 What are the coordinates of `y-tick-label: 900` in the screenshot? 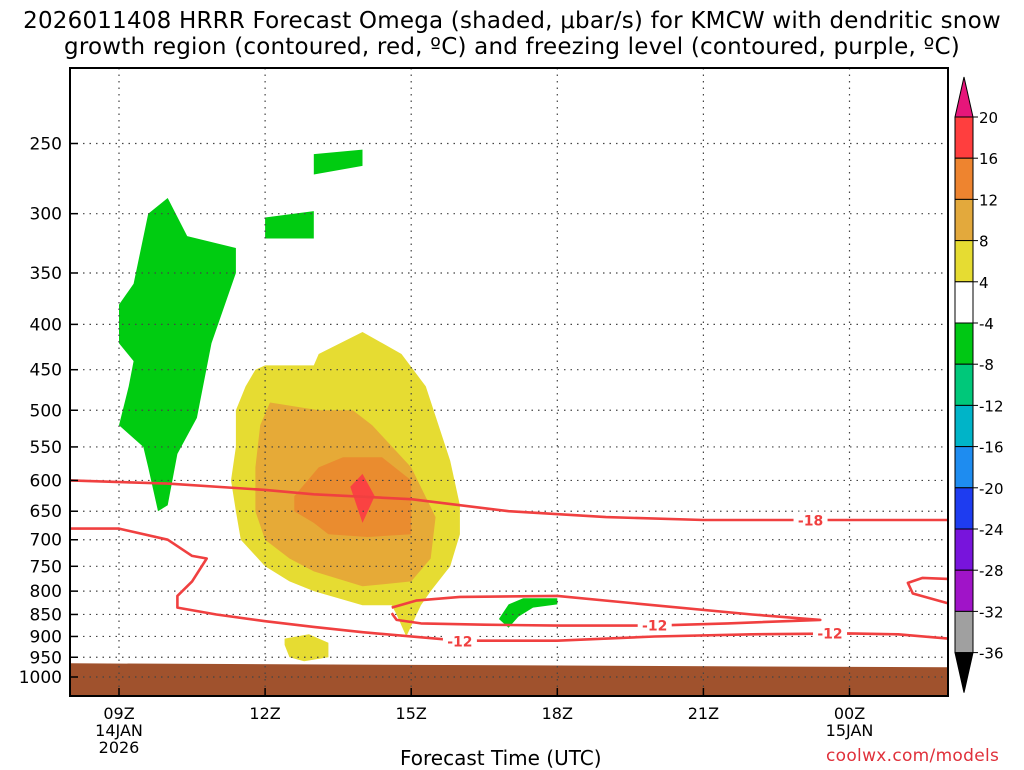 It's located at (46, 637).